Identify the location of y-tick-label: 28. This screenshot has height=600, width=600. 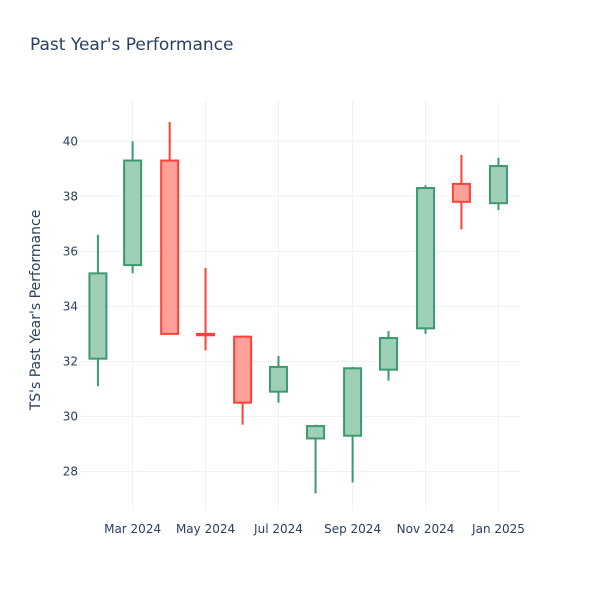
(70, 471).